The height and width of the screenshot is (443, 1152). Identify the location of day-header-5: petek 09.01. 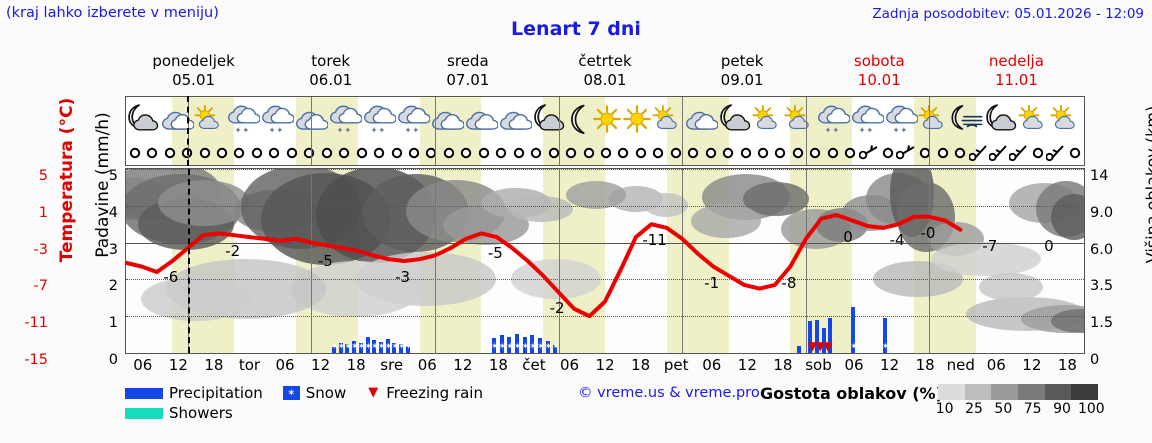
(742, 72).